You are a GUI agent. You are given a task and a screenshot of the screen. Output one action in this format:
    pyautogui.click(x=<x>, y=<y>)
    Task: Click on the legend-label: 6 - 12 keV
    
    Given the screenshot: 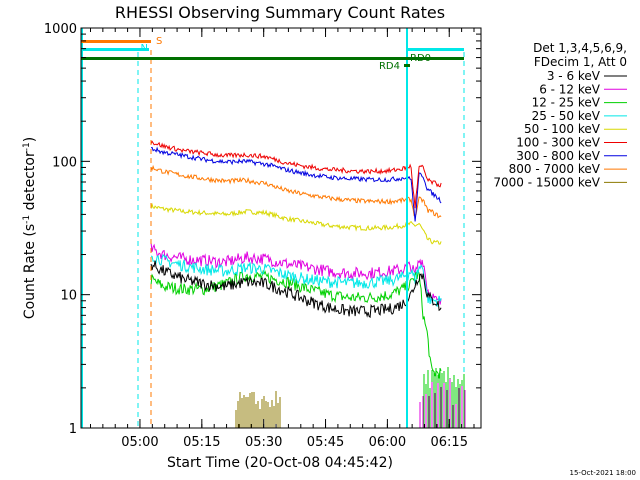 What is the action you would take?
    pyautogui.click(x=570, y=89)
    